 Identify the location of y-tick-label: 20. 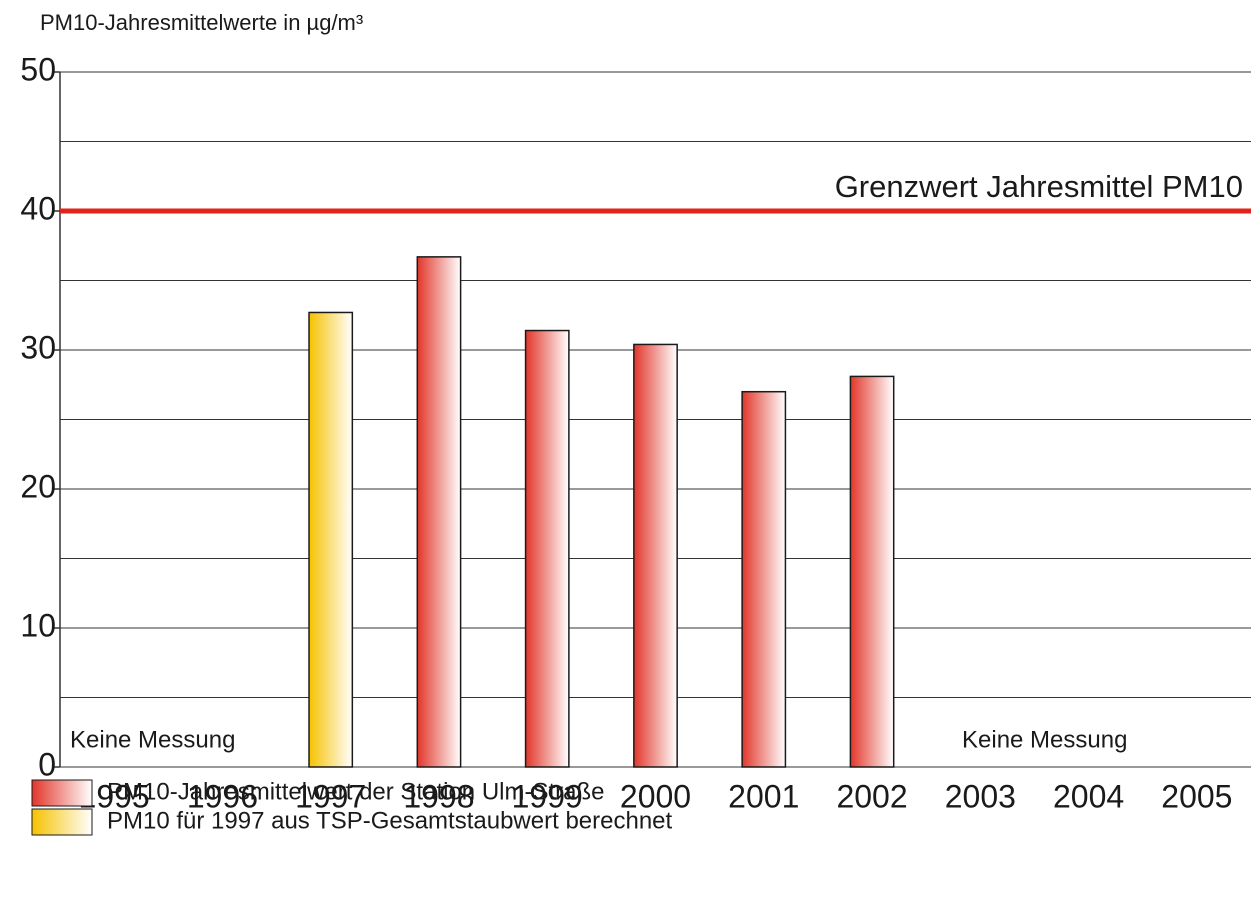
(38, 486).